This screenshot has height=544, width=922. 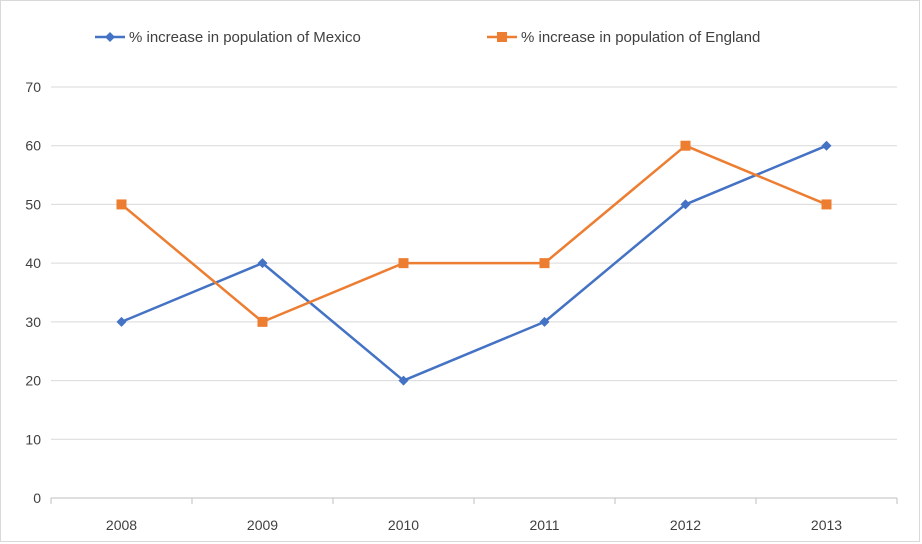 What do you see at coordinates (37, 498) in the screenshot?
I see `y-tick-label: 0` at bounding box center [37, 498].